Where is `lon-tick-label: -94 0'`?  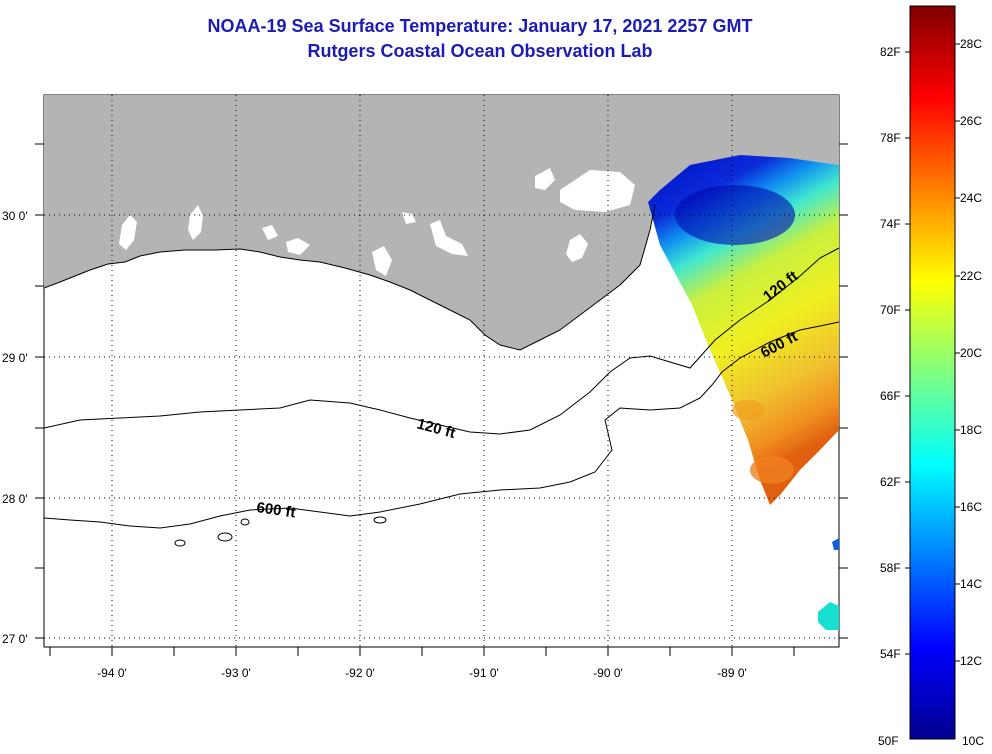 lon-tick-label: -94 0' is located at coordinates (112, 673).